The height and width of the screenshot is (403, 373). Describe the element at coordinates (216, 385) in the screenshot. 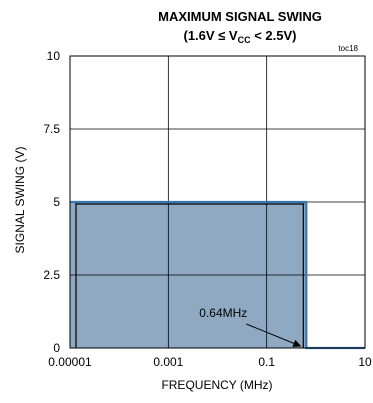

I see `x-axis-label: FREQUENCY (MHz)` at that location.